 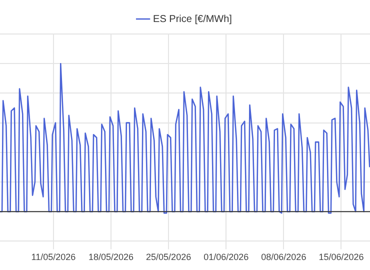 What do you see at coordinates (53, 257) in the screenshot?
I see `x-tick-label: 11/05/2026` at bounding box center [53, 257].